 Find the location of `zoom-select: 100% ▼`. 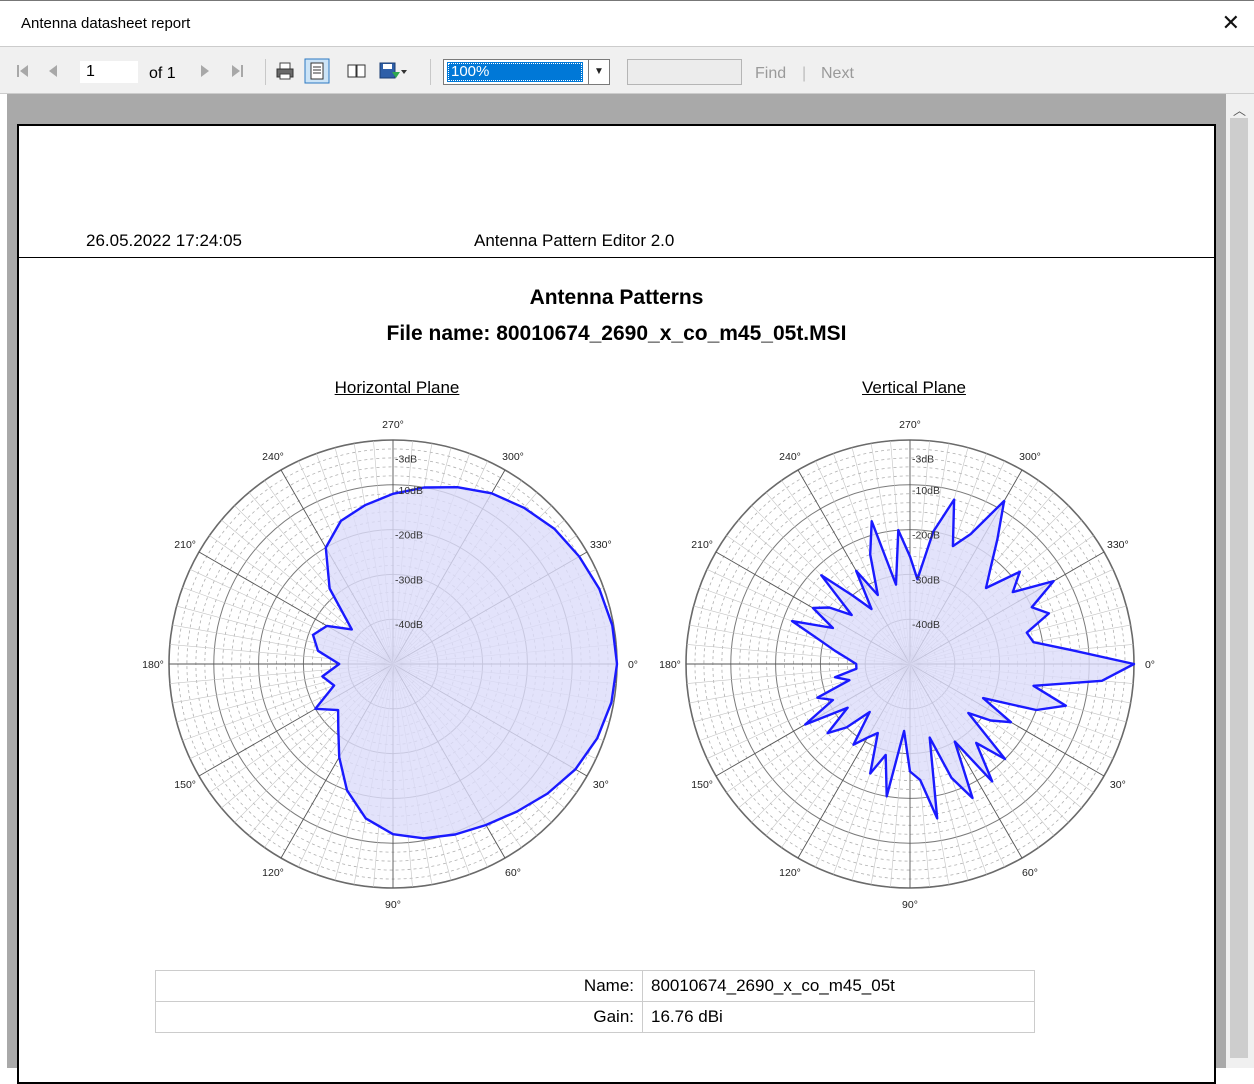

zoom-select: 100% ▼ is located at coordinates (526, 72).